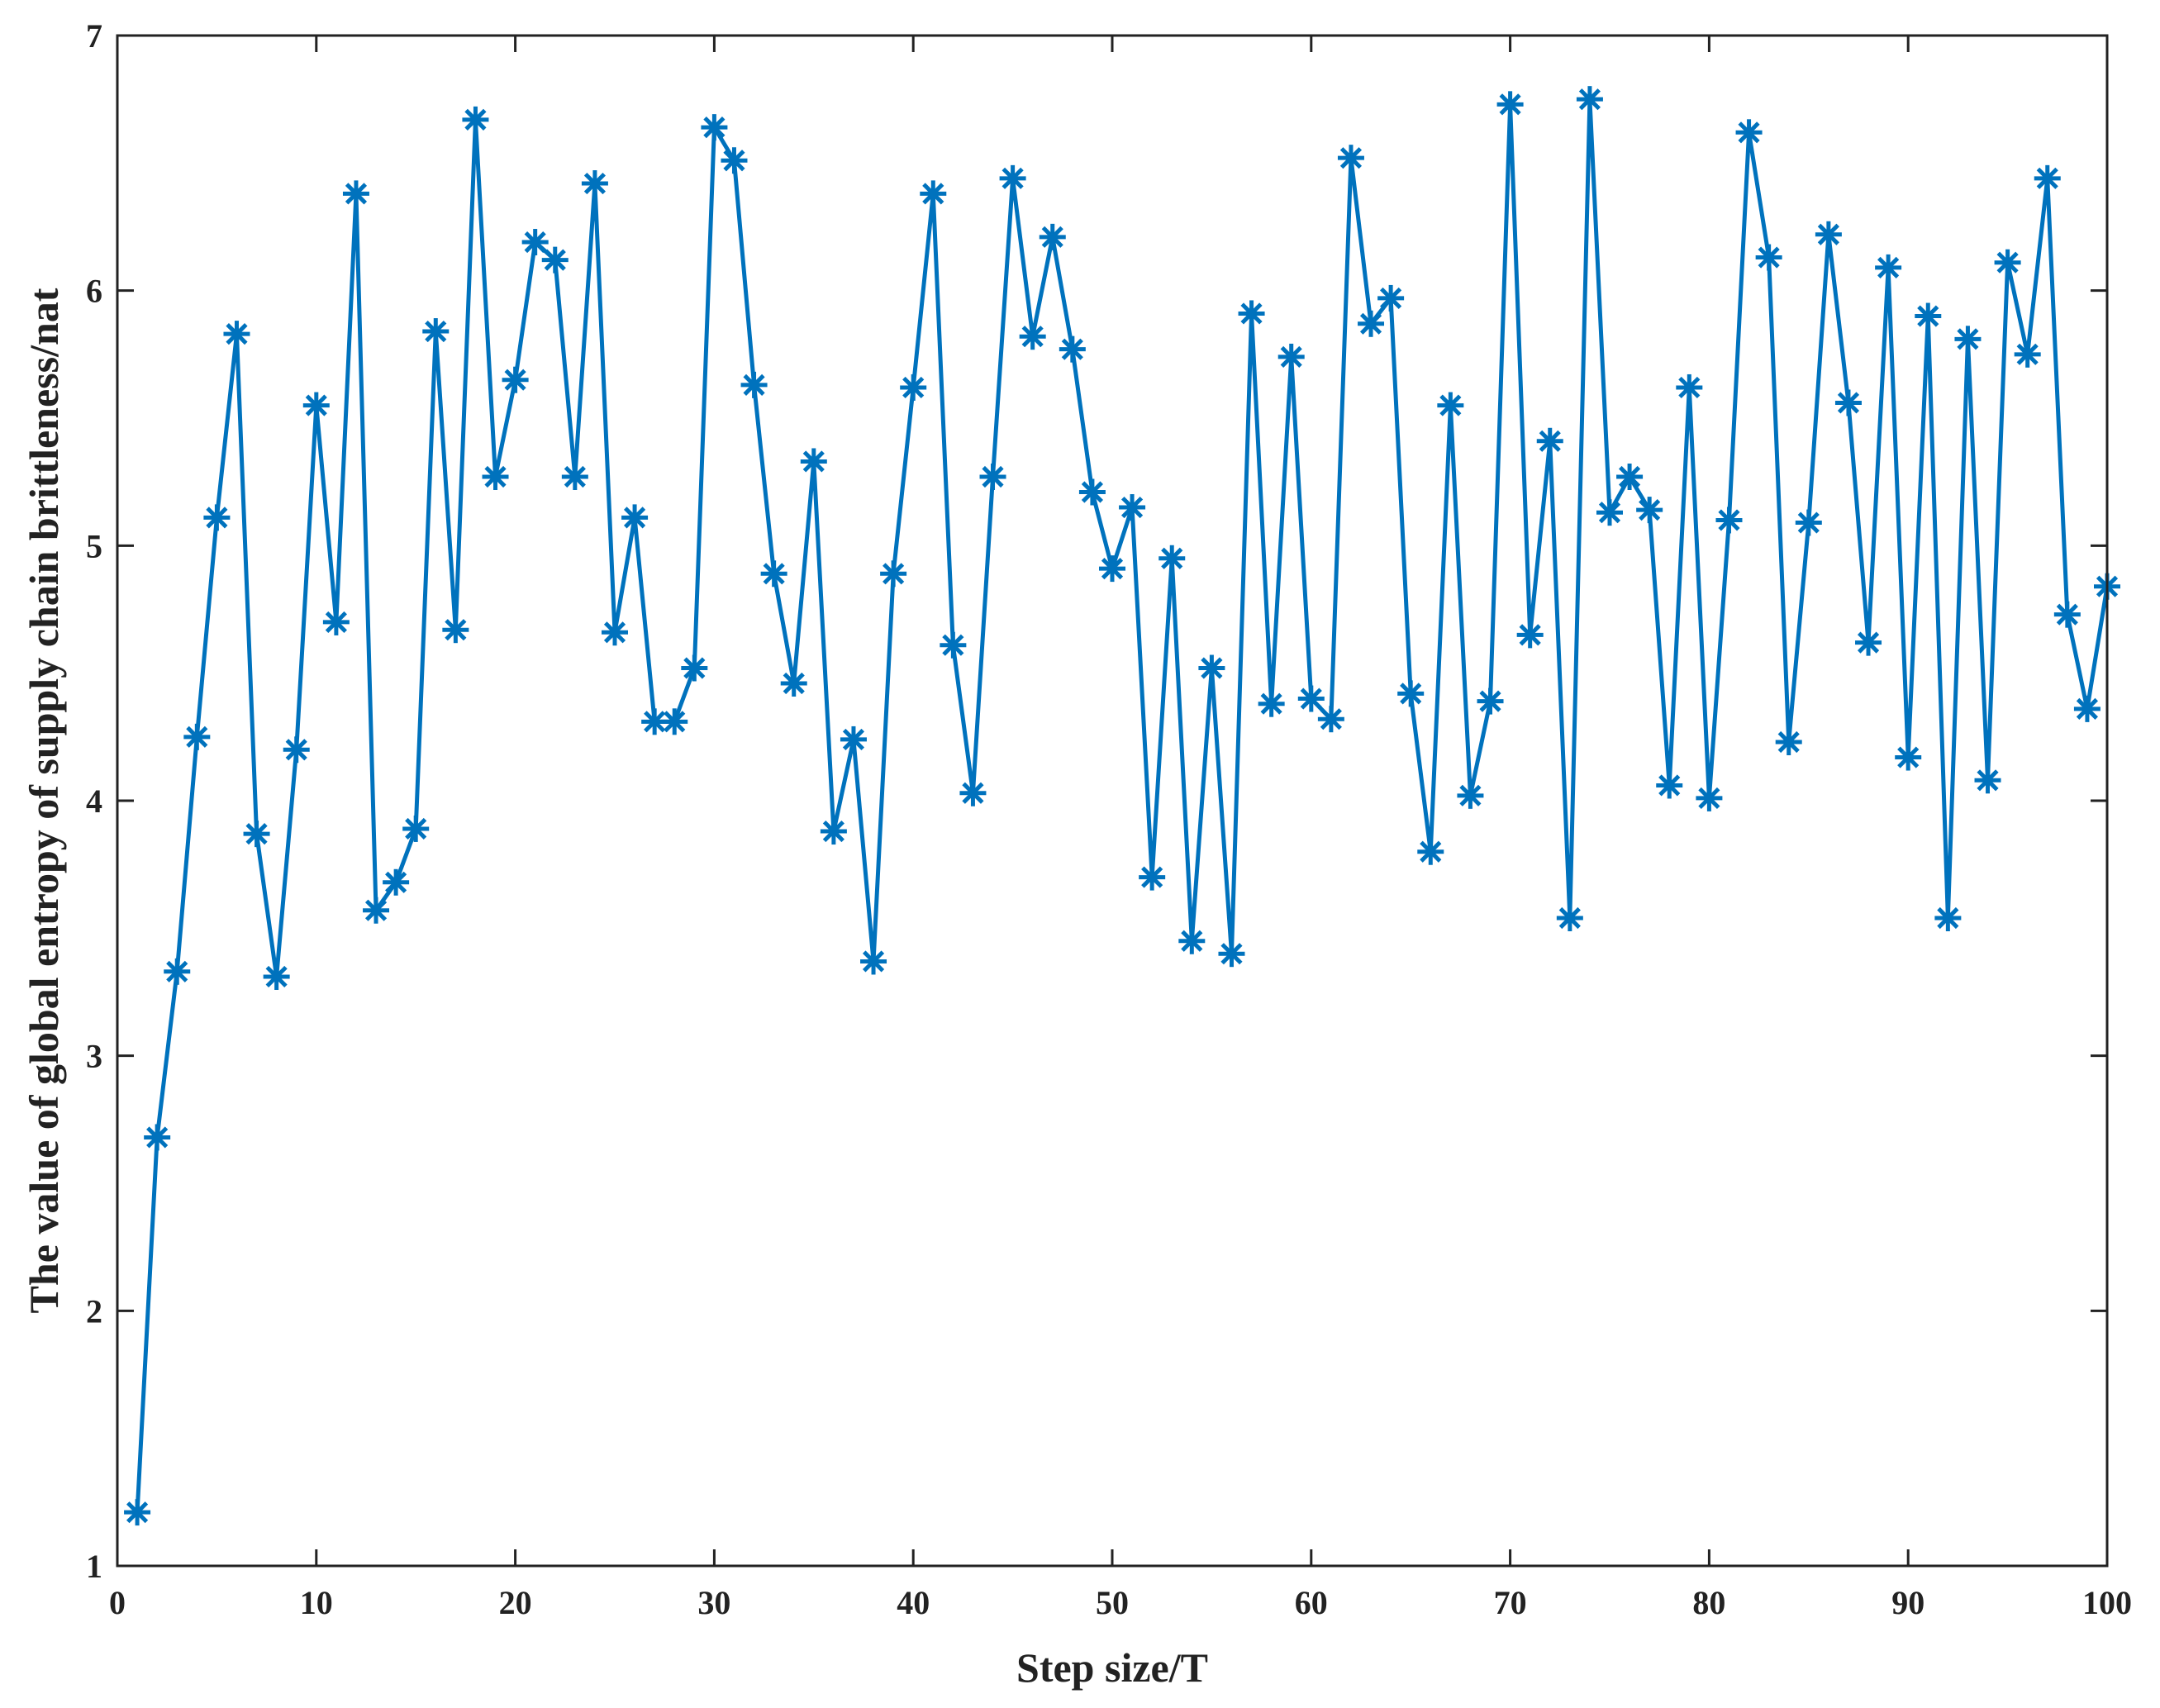 This screenshot has height=1708, width=2160. What do you see at coordinates (2107, 1602) in the screenshot?
I see `x-tick-label: 100` at bounding box center [2107, 1602].